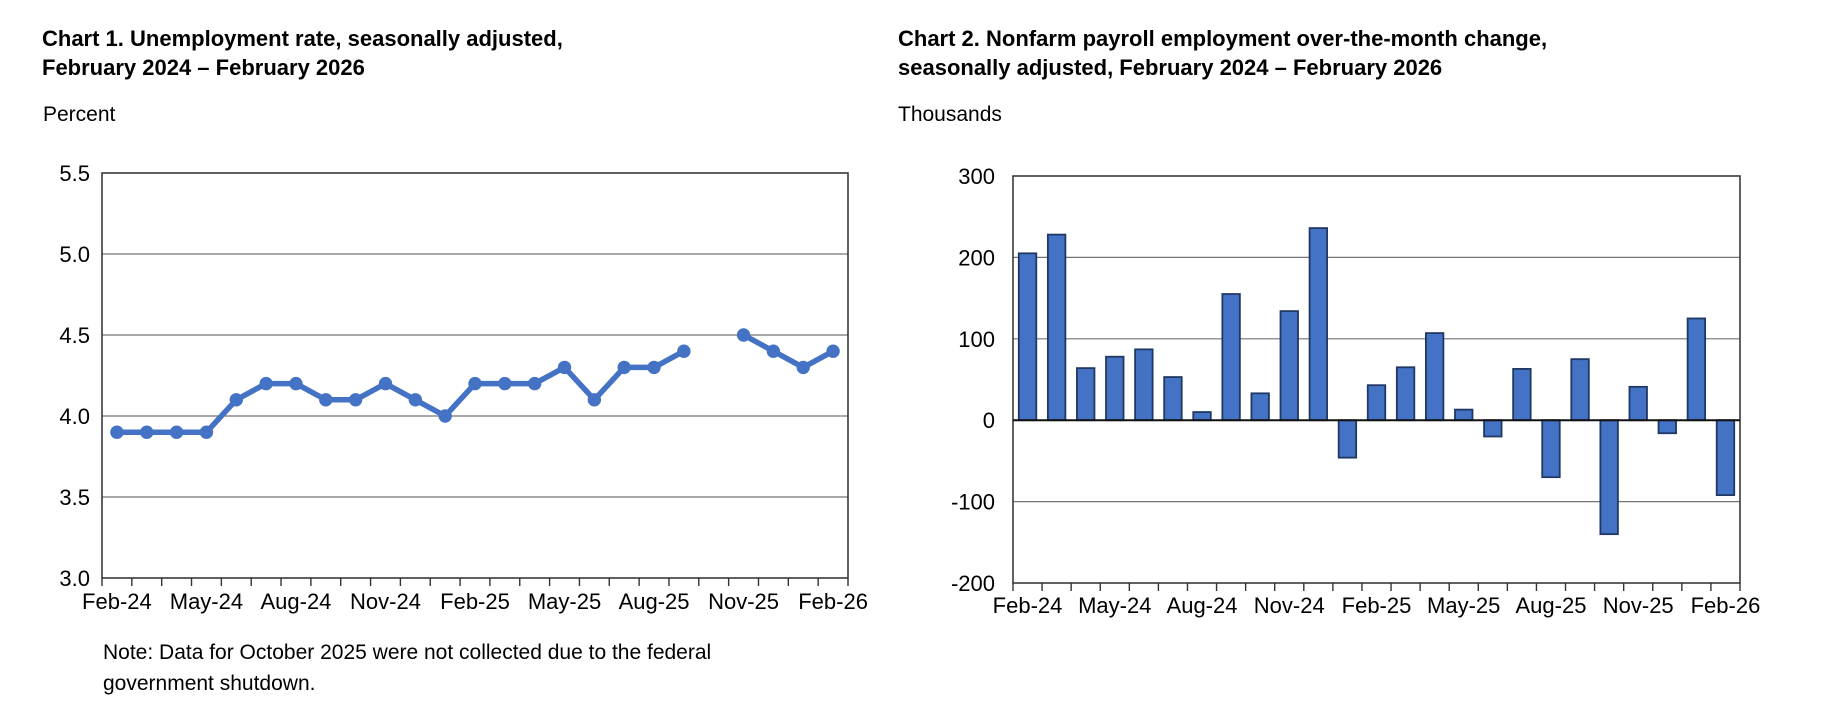 The height and width of the screenshot is (707, 1823). What do you see at coordinates (74, 173) in the screenshot?
I see `y-tick-label: 5.5` at bounding box center [74, 173].